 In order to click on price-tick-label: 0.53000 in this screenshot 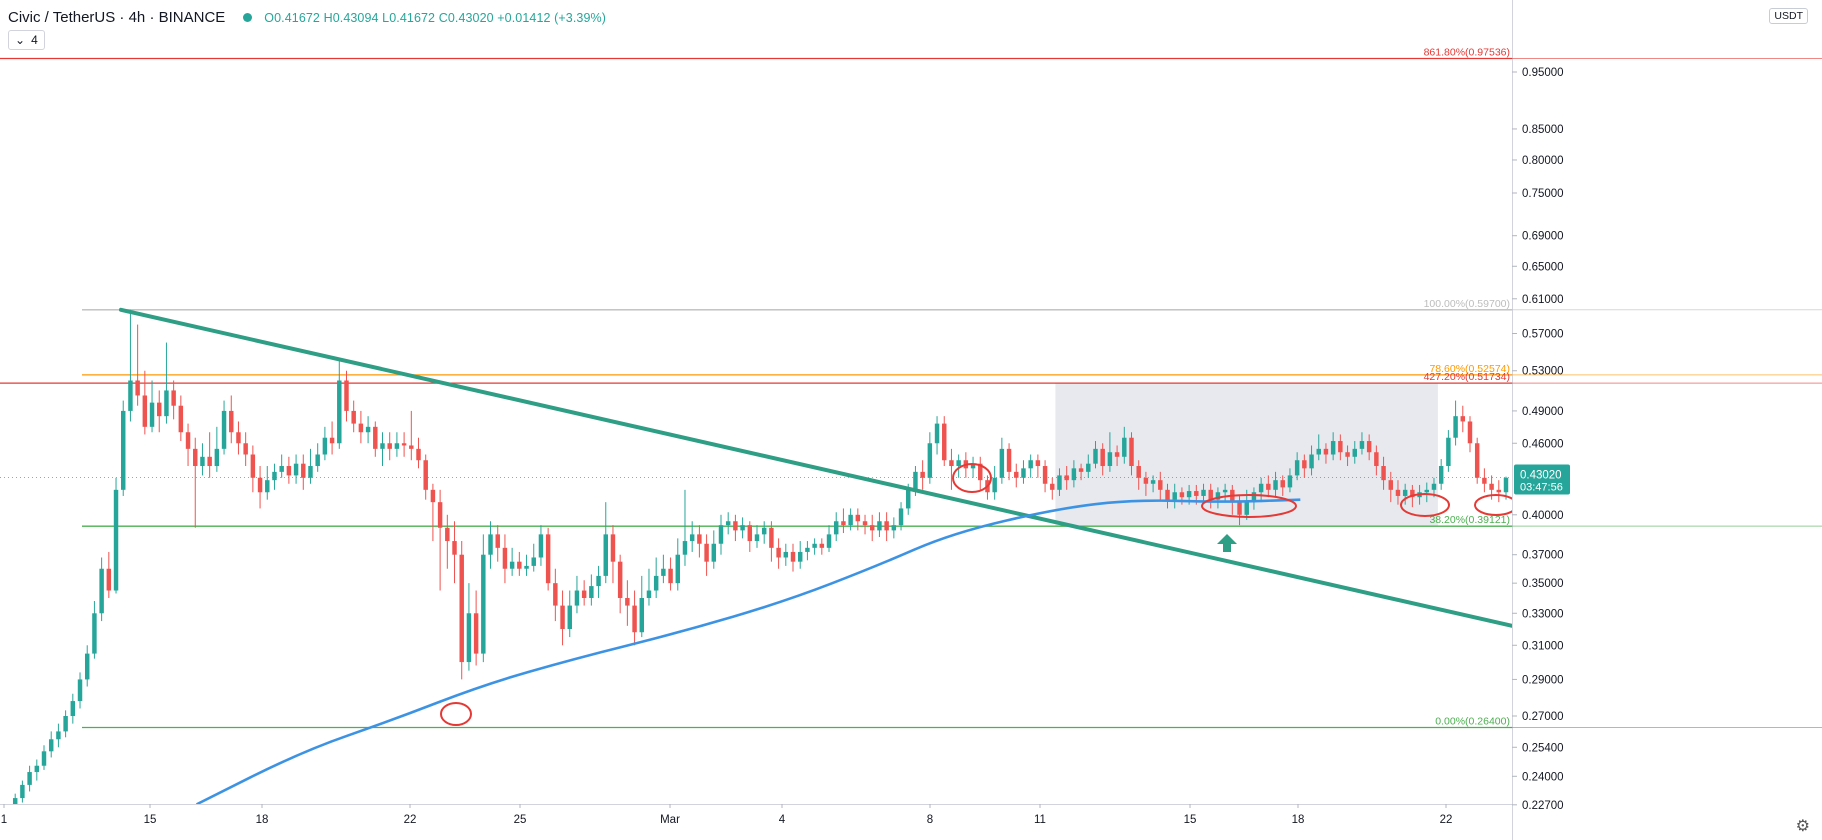, I will do `click(1543, 372)`.